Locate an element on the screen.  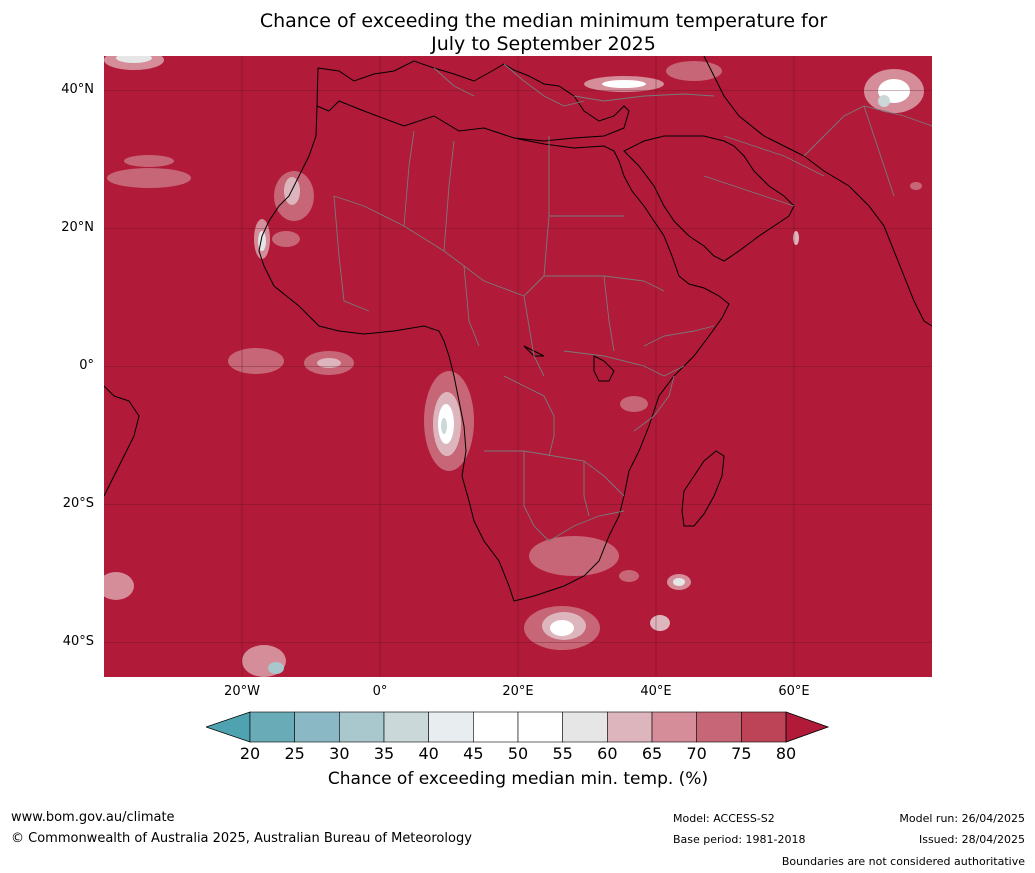
model-run-text: Model run: 26/04/2025 is located at coordinates (962, 818).